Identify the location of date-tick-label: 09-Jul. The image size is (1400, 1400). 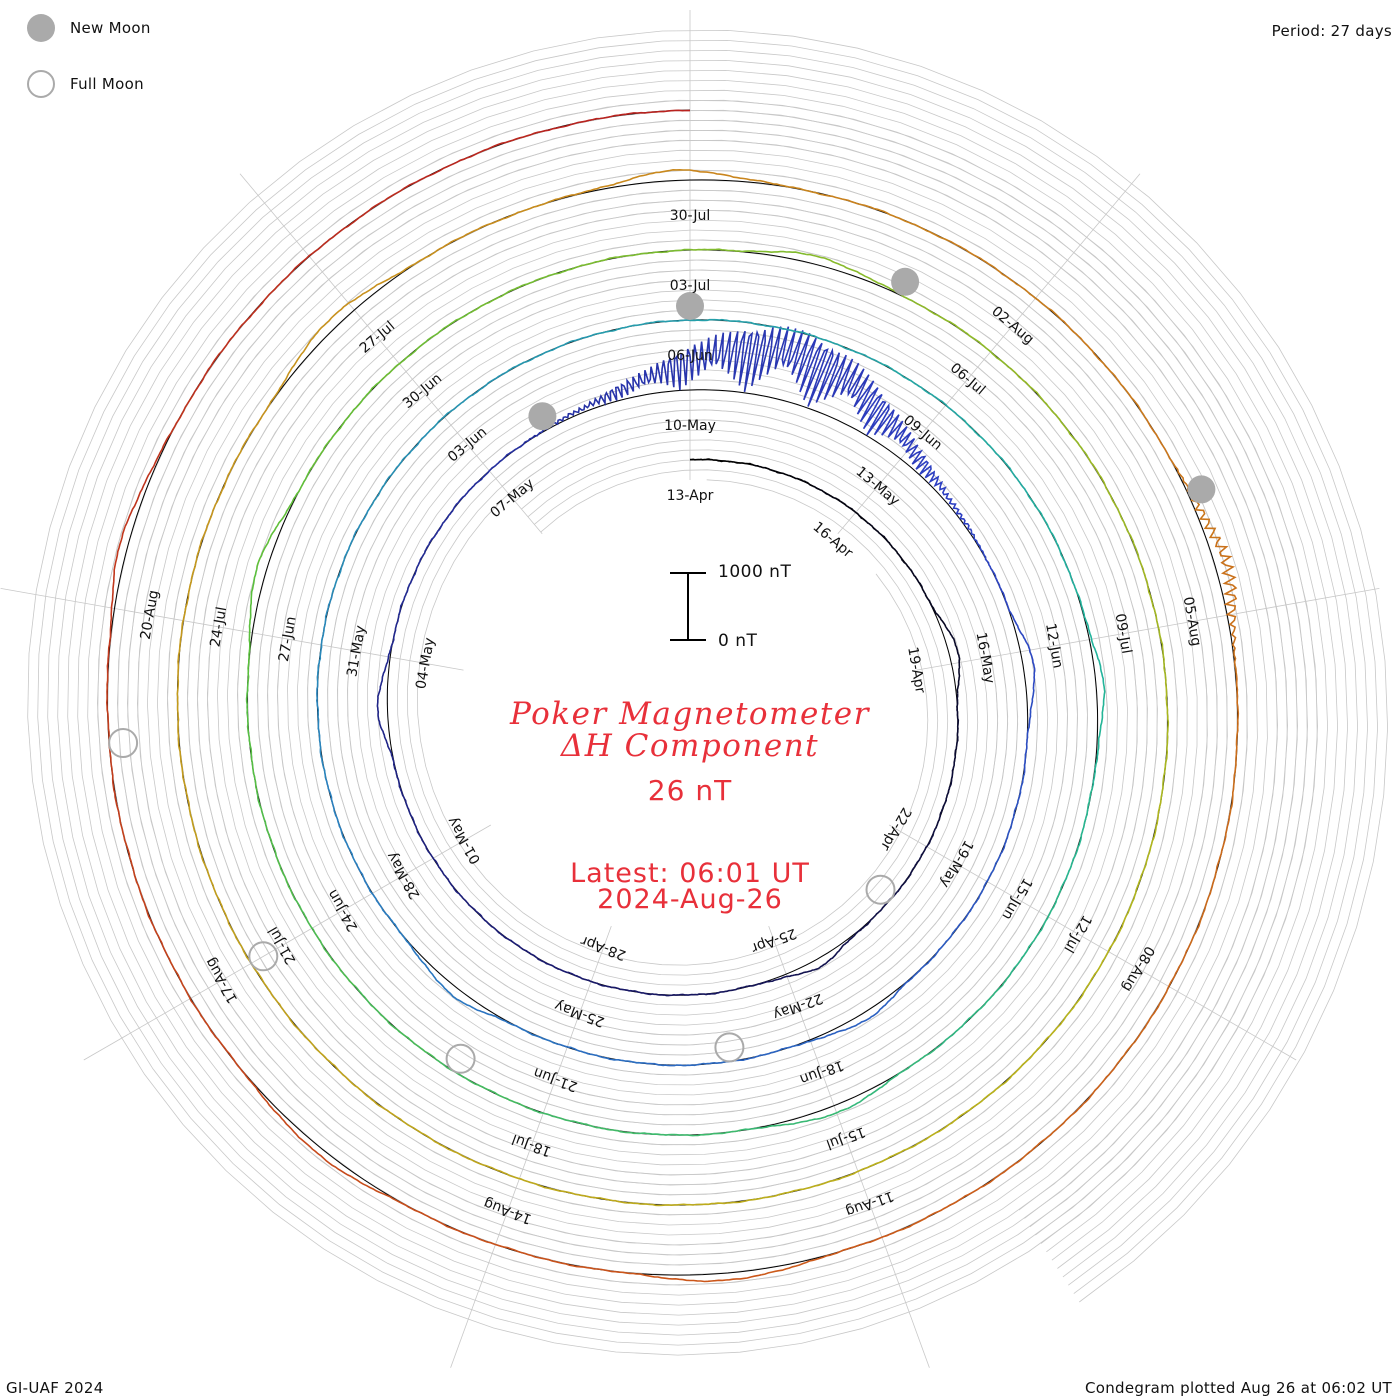
(1123, 633).